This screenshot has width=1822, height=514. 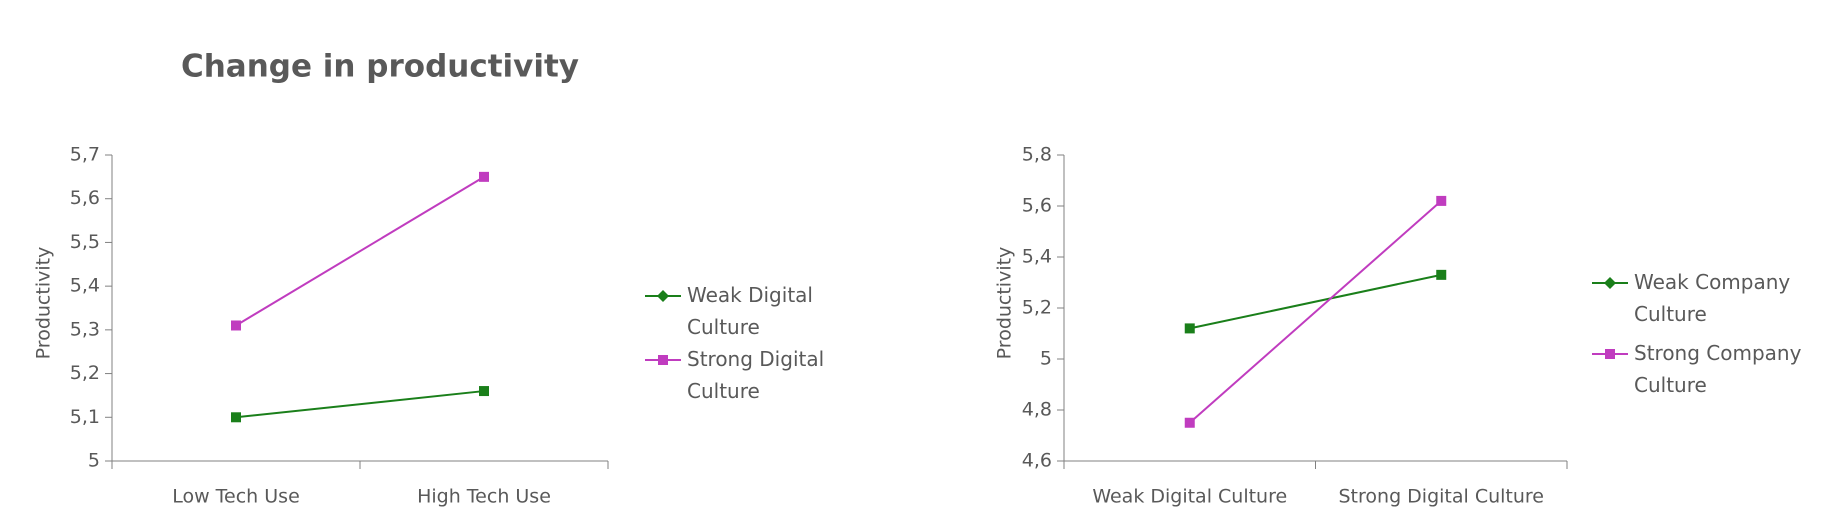 What do you see at coordinates (756, 375) in the screenshot?
I see `legend-label: Strong Digital Culture` at bounding box center [756, 375].